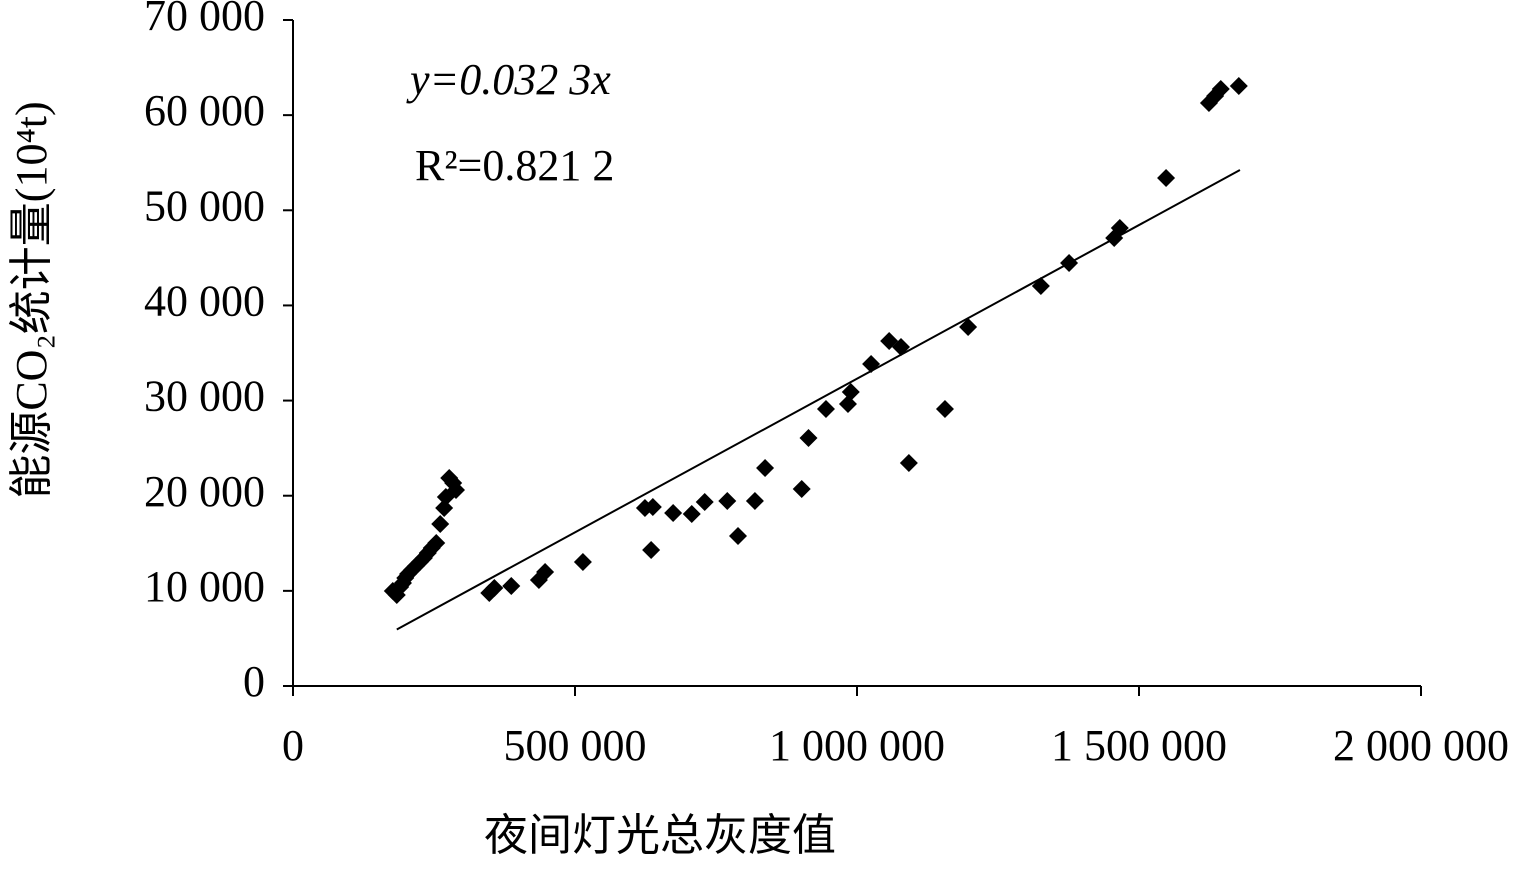  Describe the element at coordinates (857, 745) in the screenshot. I see `x-tick-label: 1 000 000` at that location.